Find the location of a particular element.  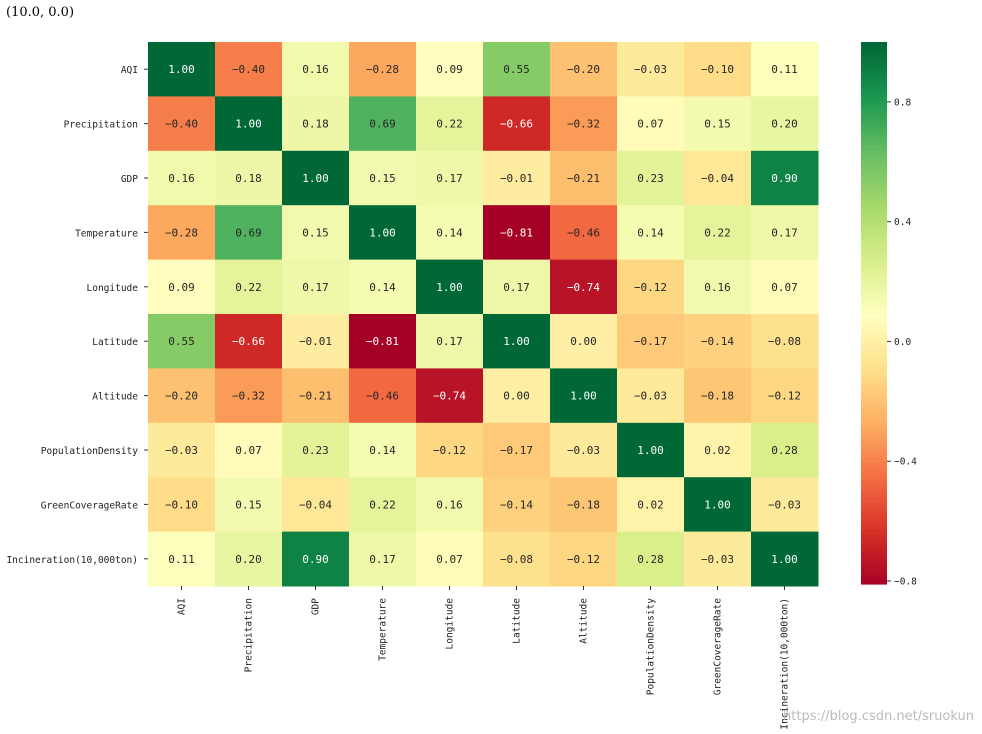

cell-value-label: −0.40 is located at coordinates (248, 69).